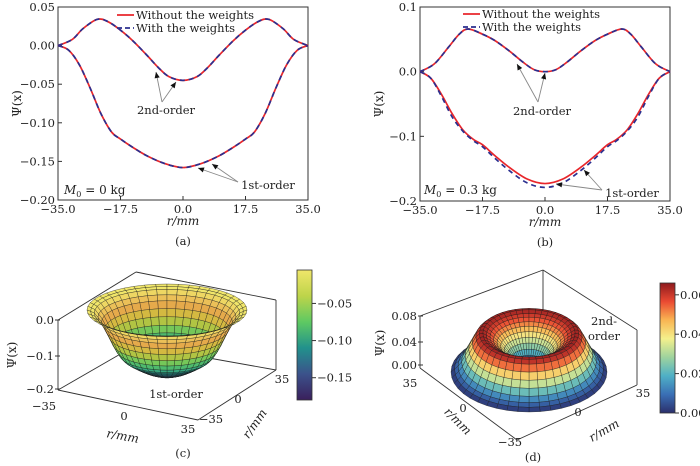 The height and width of the screenshot is (466, 700). I want to click on mass-subscript: 0, so click(438, 194).